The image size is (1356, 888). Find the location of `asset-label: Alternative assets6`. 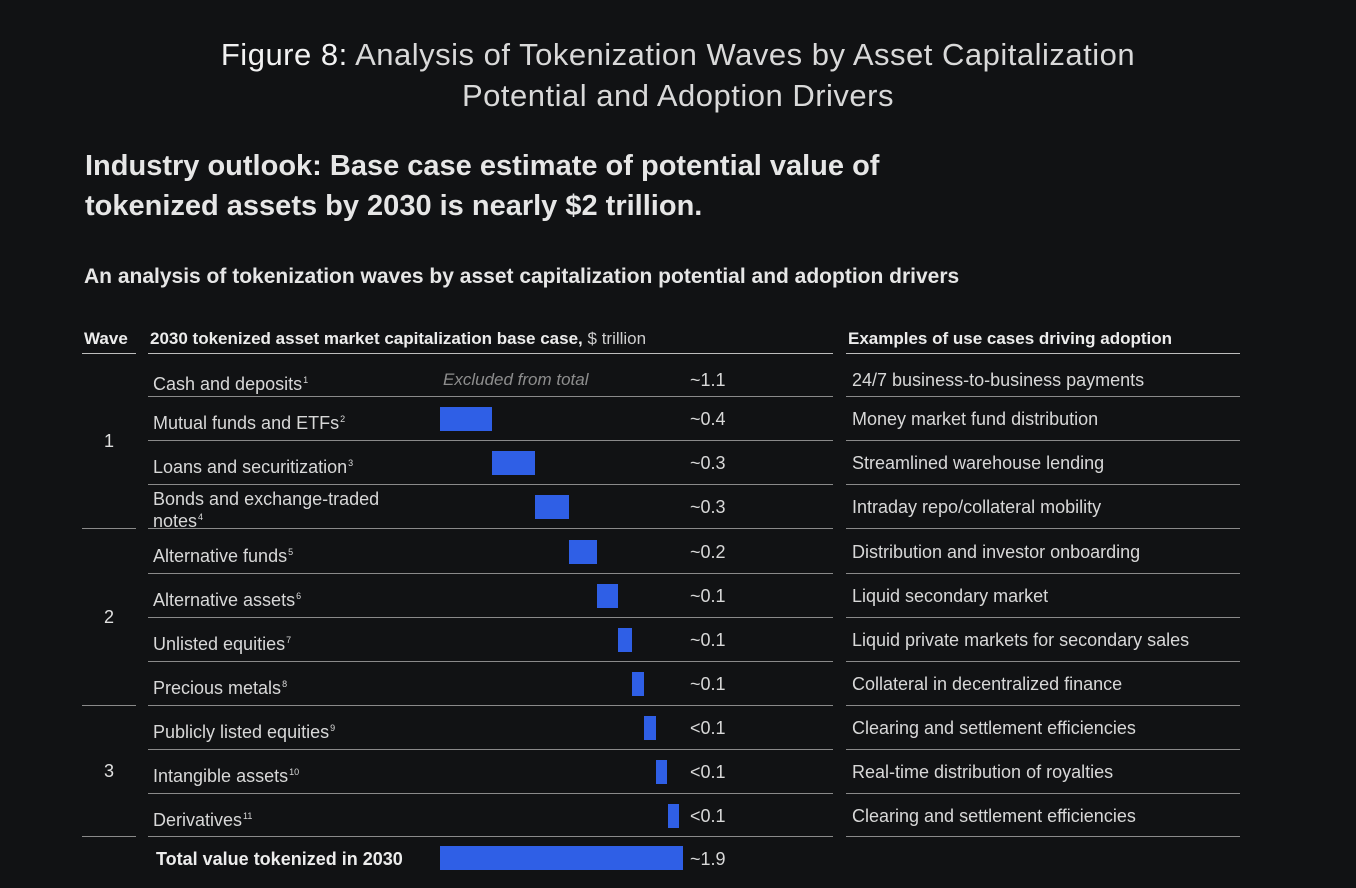

asset-label: Alternative assets6 is located at coordinates (293, 598).